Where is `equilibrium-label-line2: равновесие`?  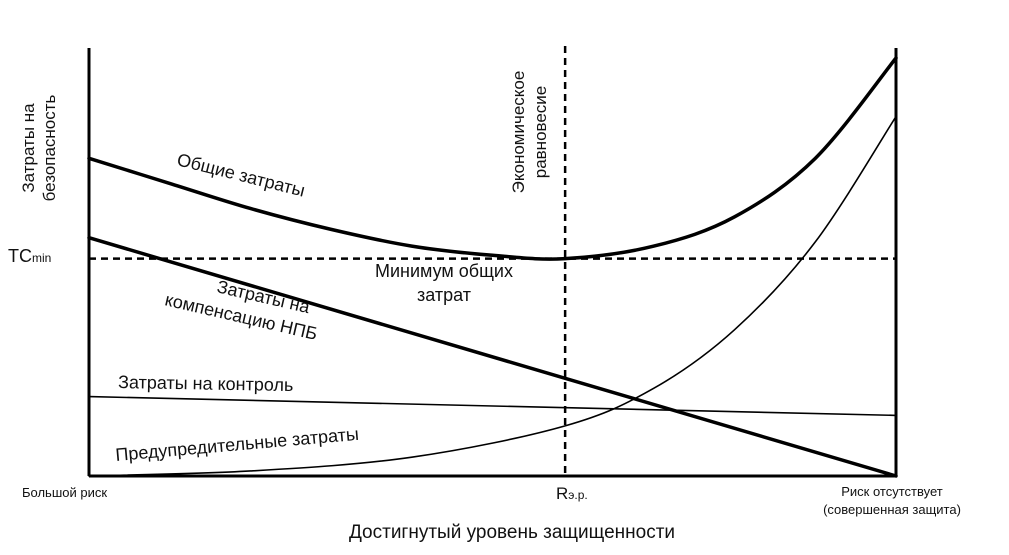 equilibrium-label-line2: равновесие is located at coordinates (540, 132).